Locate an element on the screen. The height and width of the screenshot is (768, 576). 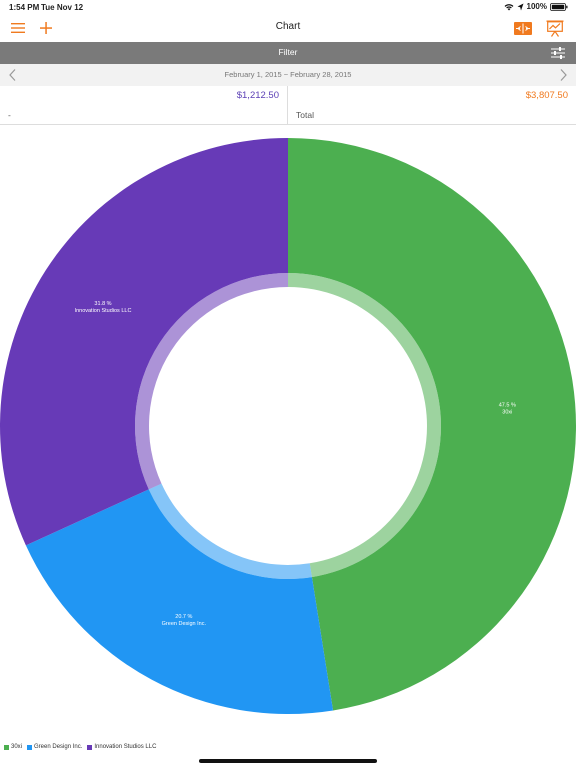
page-title: Chart is located at coordinates (288, 26).